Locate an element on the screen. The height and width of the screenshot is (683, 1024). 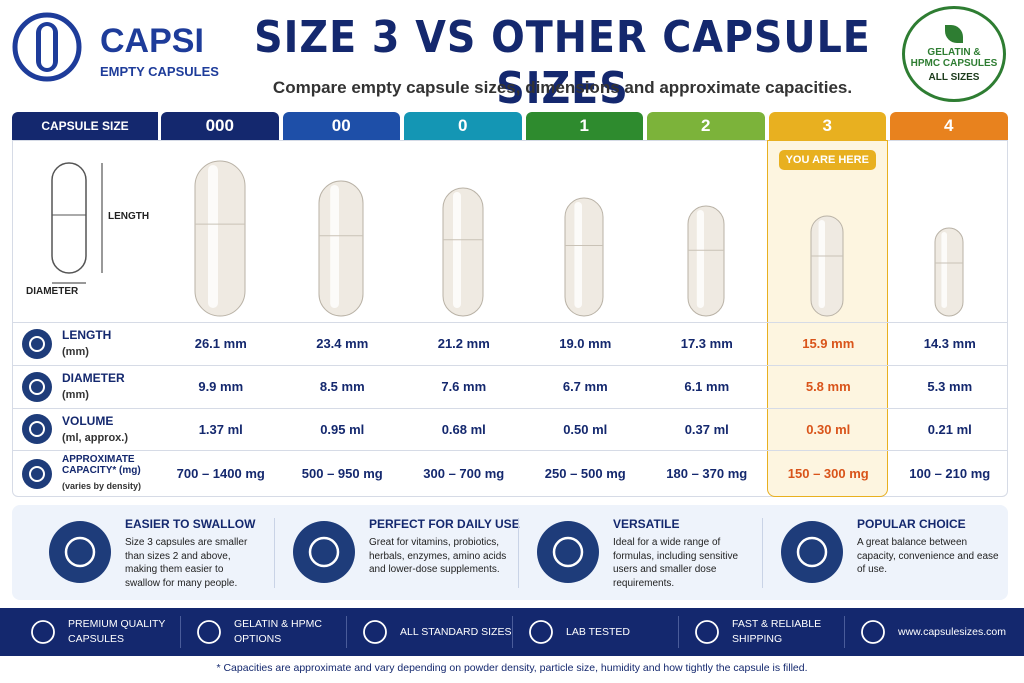
cell-value: 0.37 ml is located at coordinates (706, 429).